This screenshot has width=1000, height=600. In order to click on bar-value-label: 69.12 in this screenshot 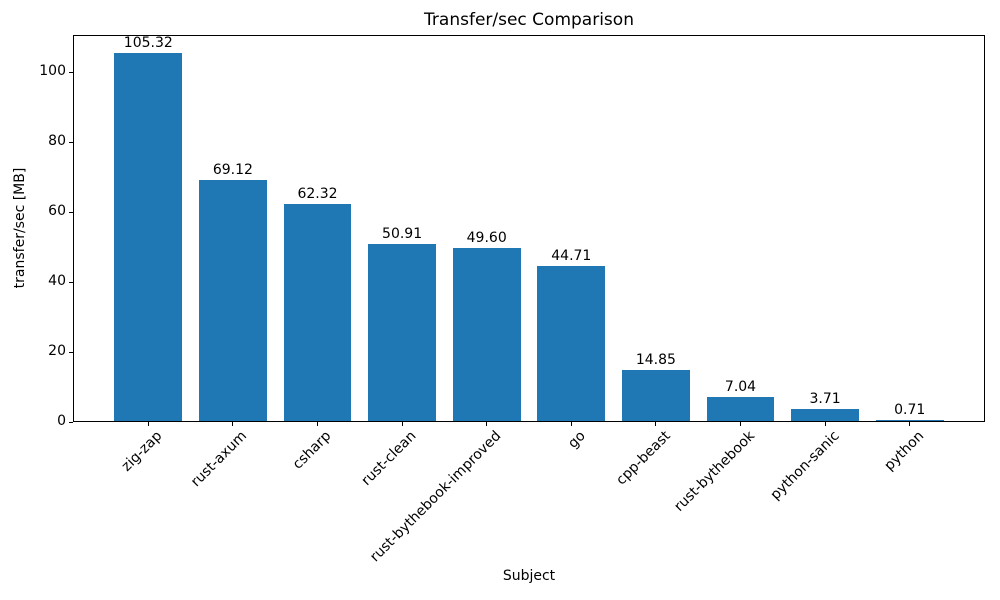, I will do `click(232, 170)`.